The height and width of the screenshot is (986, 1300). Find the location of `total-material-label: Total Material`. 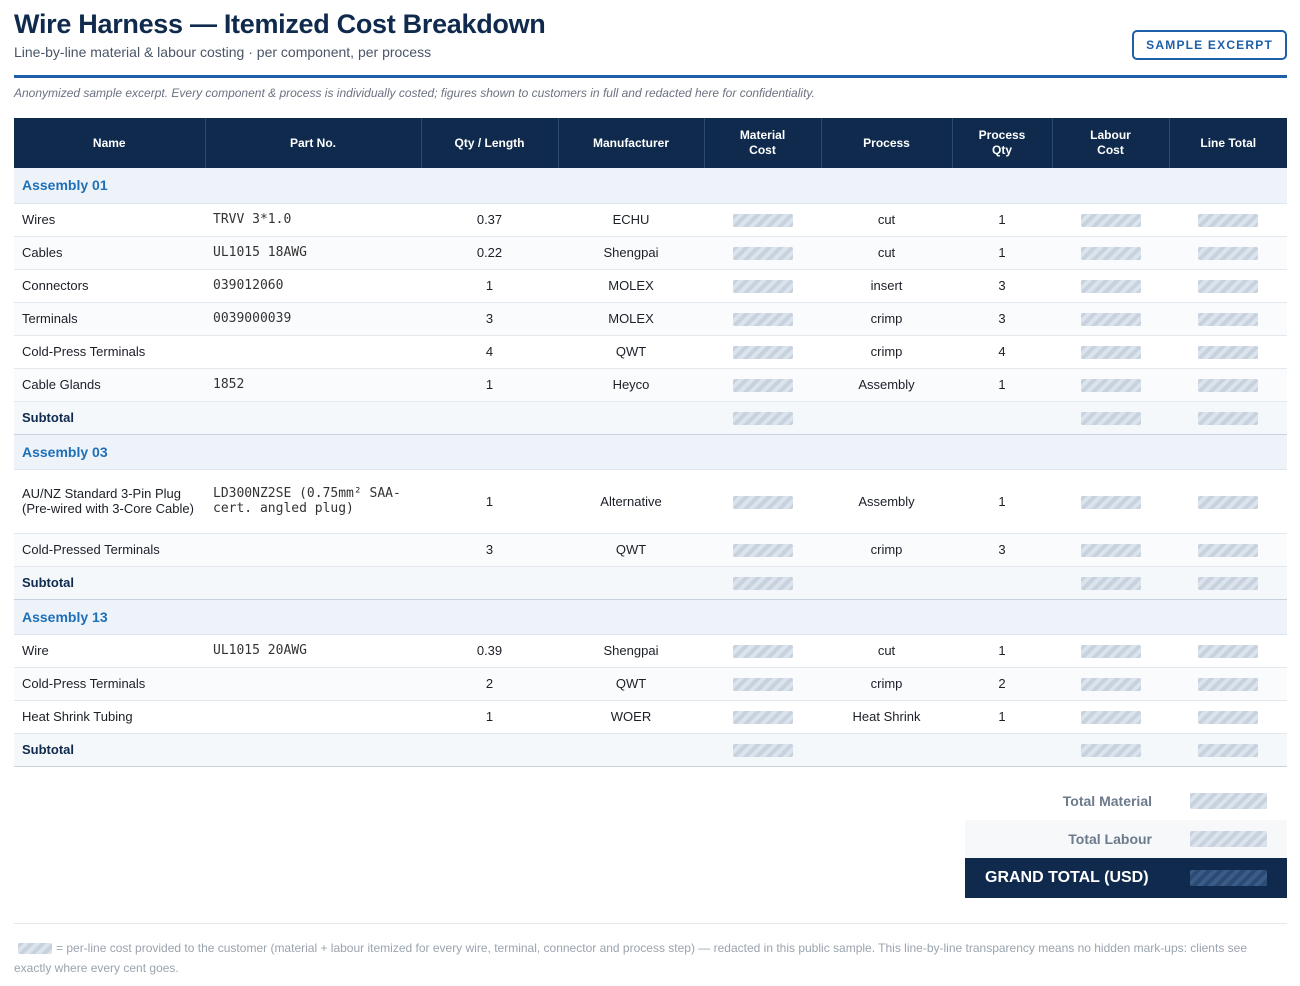

total-material-label: Total Material is located at coordinates (1107, 801).